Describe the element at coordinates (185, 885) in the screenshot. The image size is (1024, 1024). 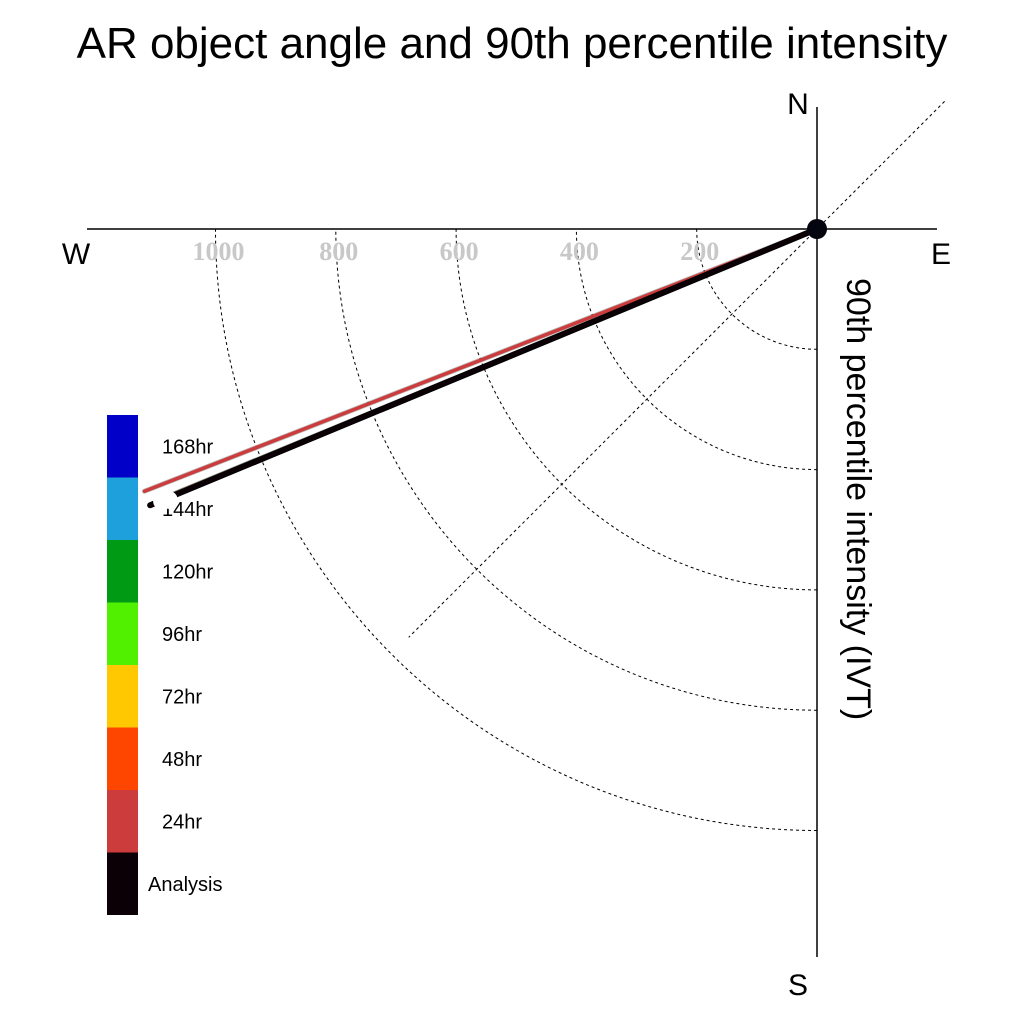
I see `legend-label-Analysis: Analysis` at that location.